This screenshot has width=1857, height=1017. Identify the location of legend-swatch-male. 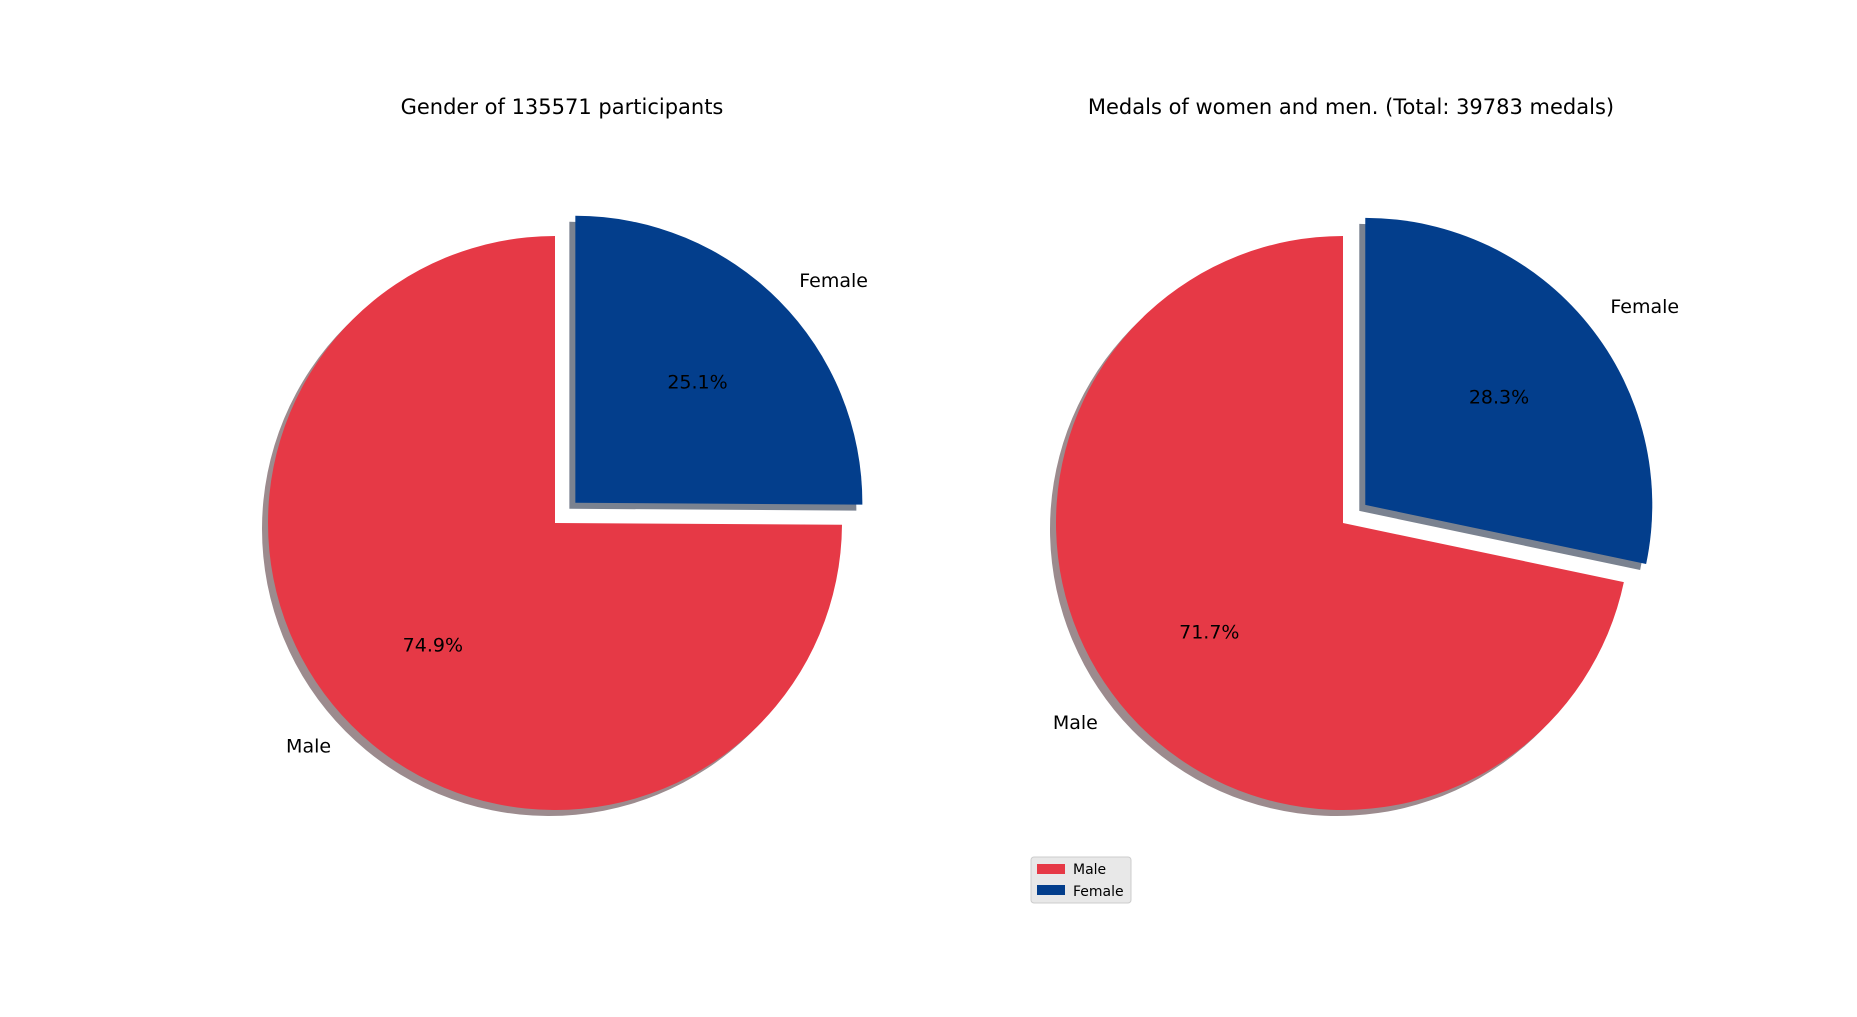
(1051, 869).